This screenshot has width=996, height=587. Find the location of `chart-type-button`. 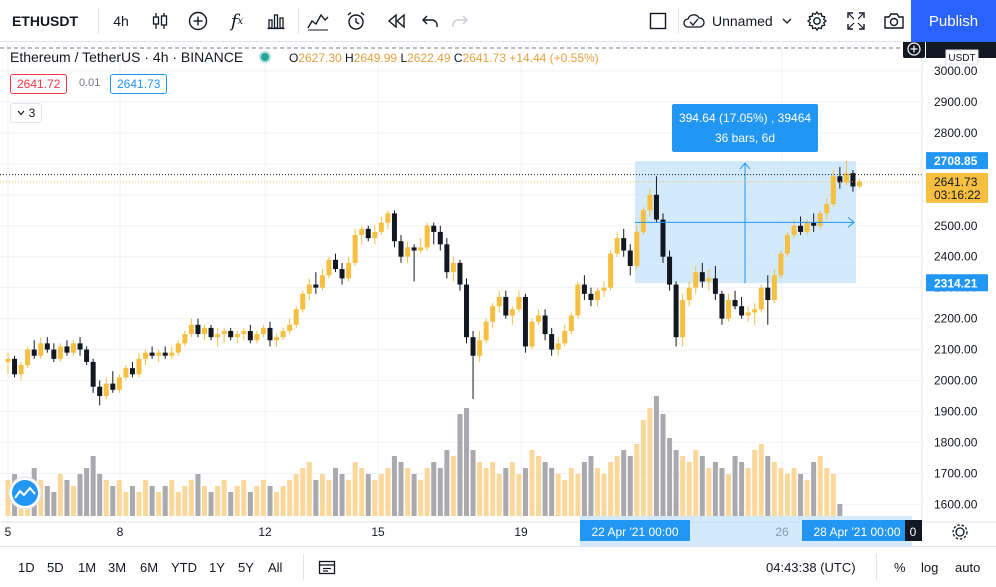

chart-type-button is located at coordinates (160, 21).